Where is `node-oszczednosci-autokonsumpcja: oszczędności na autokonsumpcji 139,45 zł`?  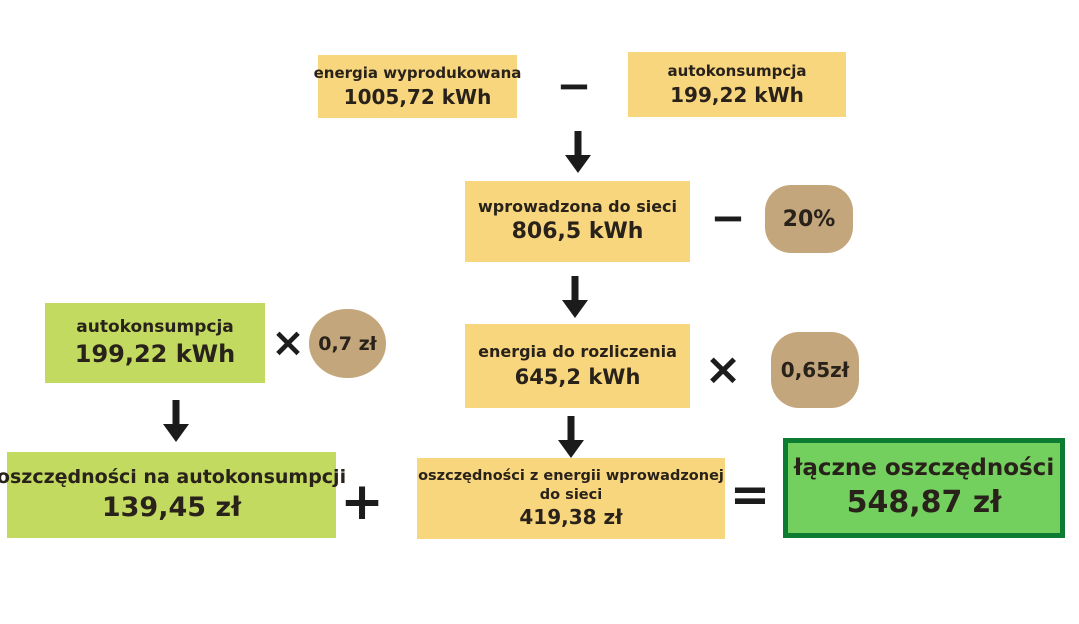
node-oszczednosci-autokonsumpcja: oszczędności na autokonsumpcji 139,45 zł is located at coordinates (173, 495).